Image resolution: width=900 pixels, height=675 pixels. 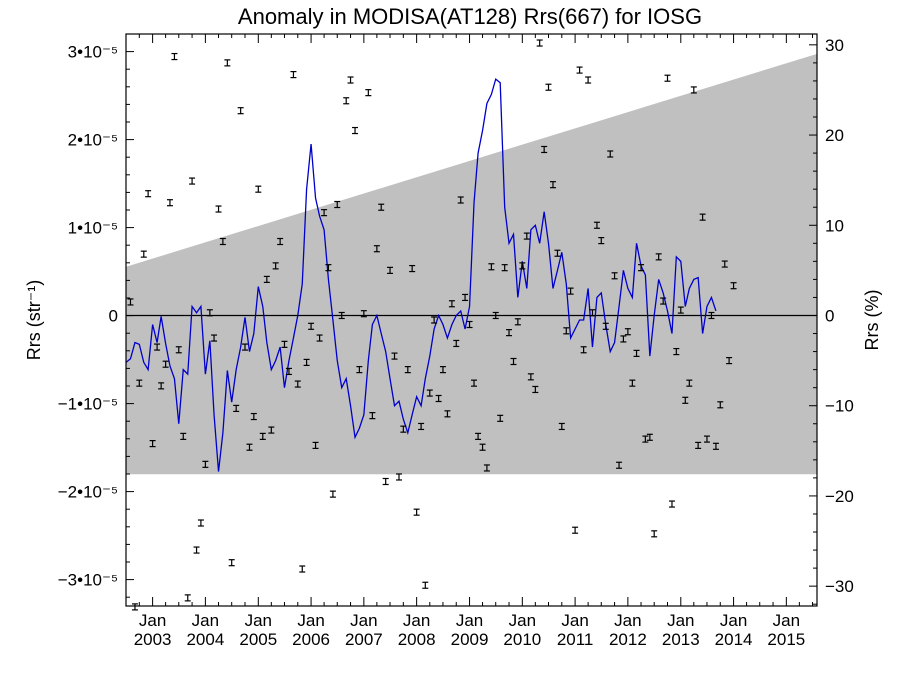 What do you see at coordinates (93, 52) in the screenshot?
I see `y-left-tick-label: 3•10⁻⁵` at bounding box center [93, 52].